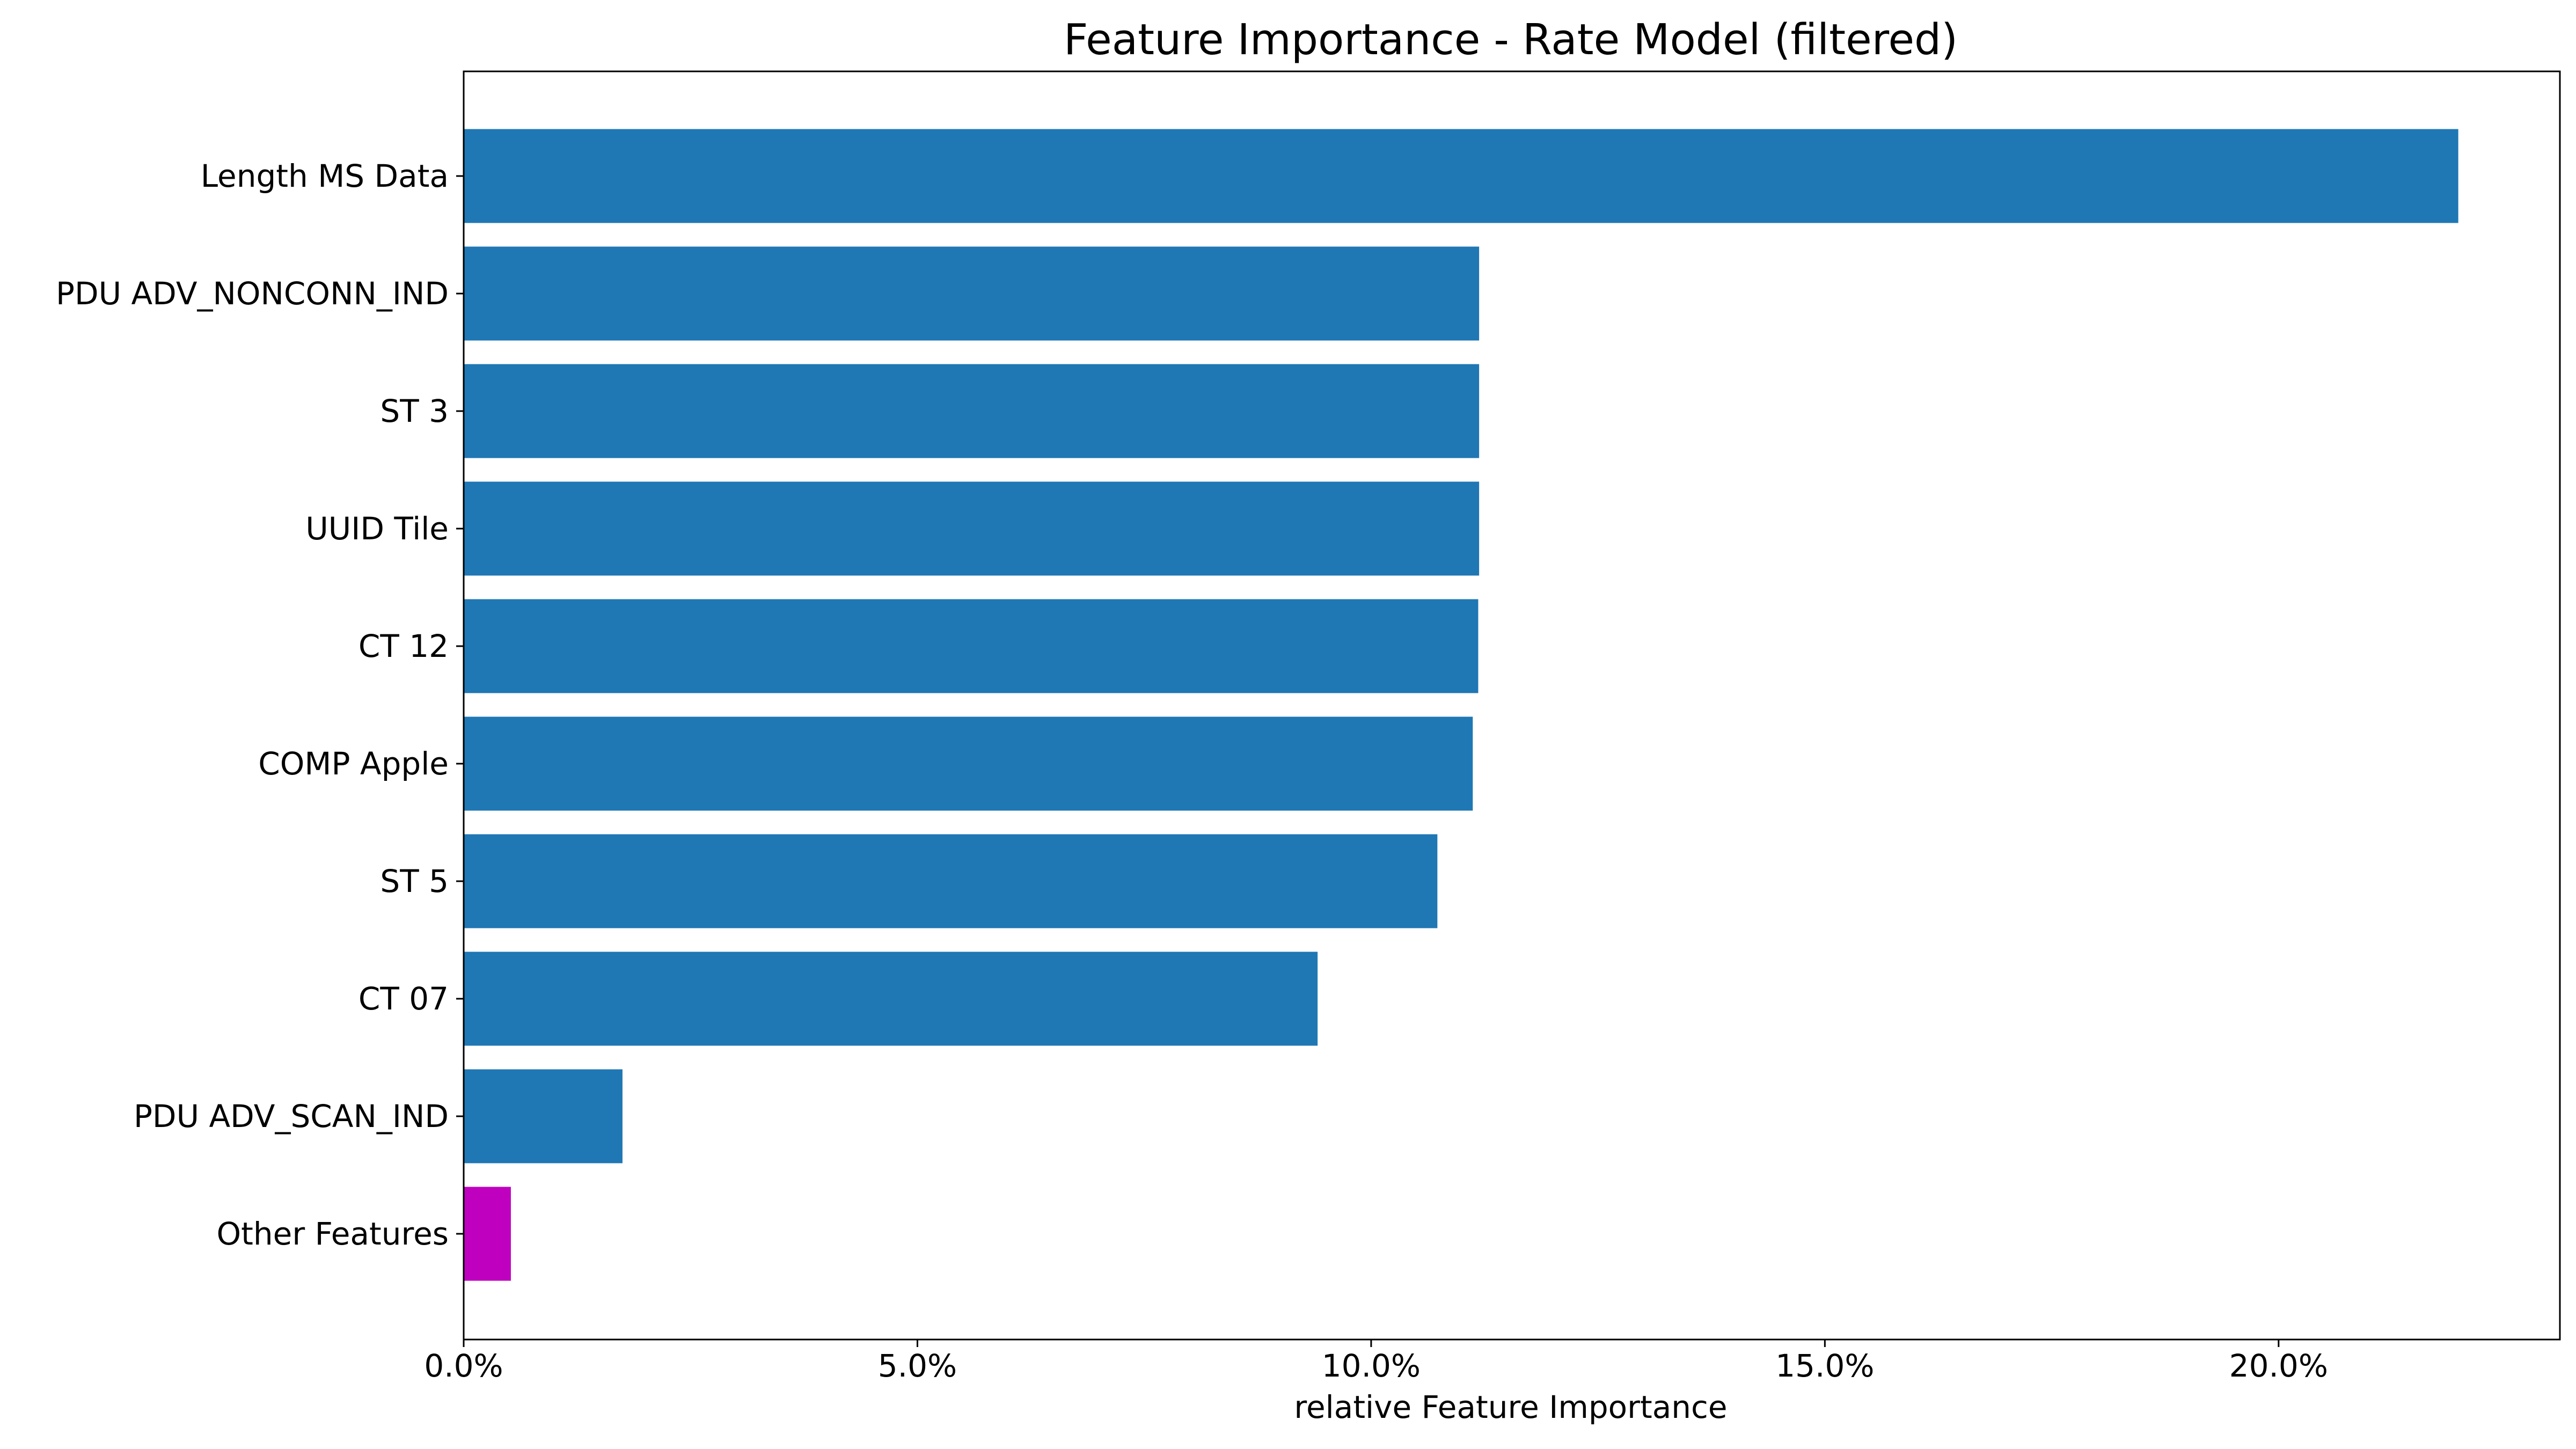 The image size is (2576, 1449). I want to click on x-tick-label: 10.0%, so click(1371, 1366).